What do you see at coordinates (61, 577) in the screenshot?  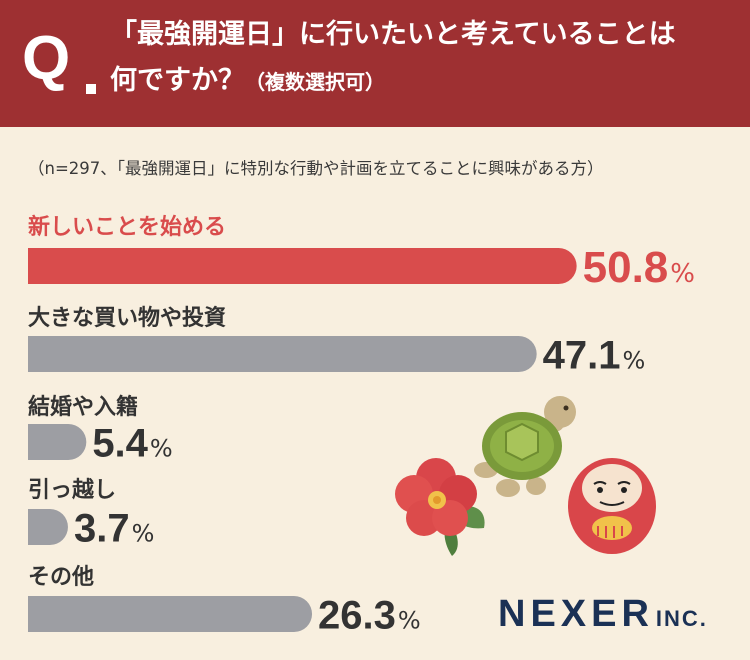 I see `category-label-other: その他` at bounding box center [61, 577].